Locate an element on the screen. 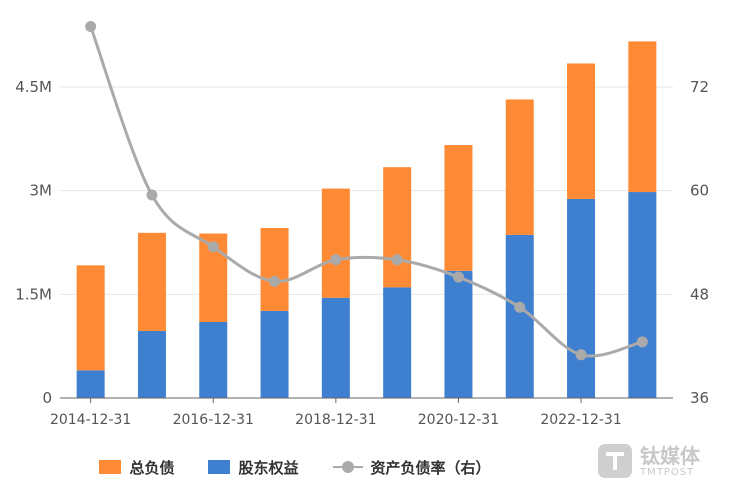 The width and height of the screenshot is (733, 495). tmtpost-watermark: 钛媒体 TMTPOST is located at coordinates (658, 464).